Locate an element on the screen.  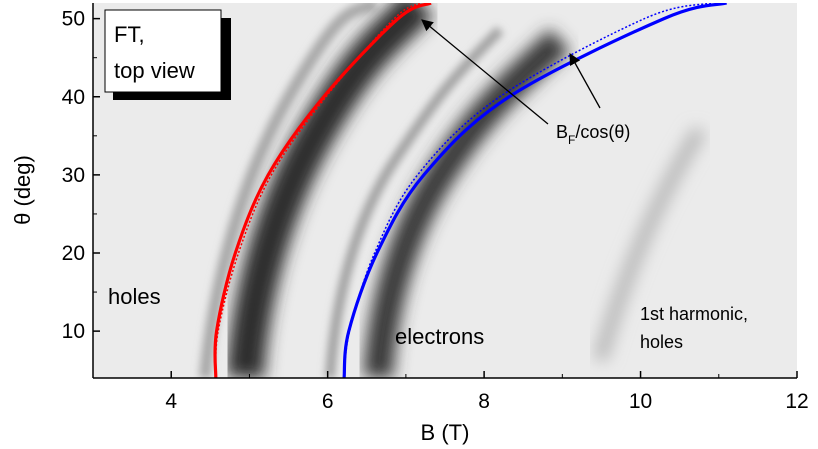
annotation: 1st harmonic, is located at coordinates (694, 314).